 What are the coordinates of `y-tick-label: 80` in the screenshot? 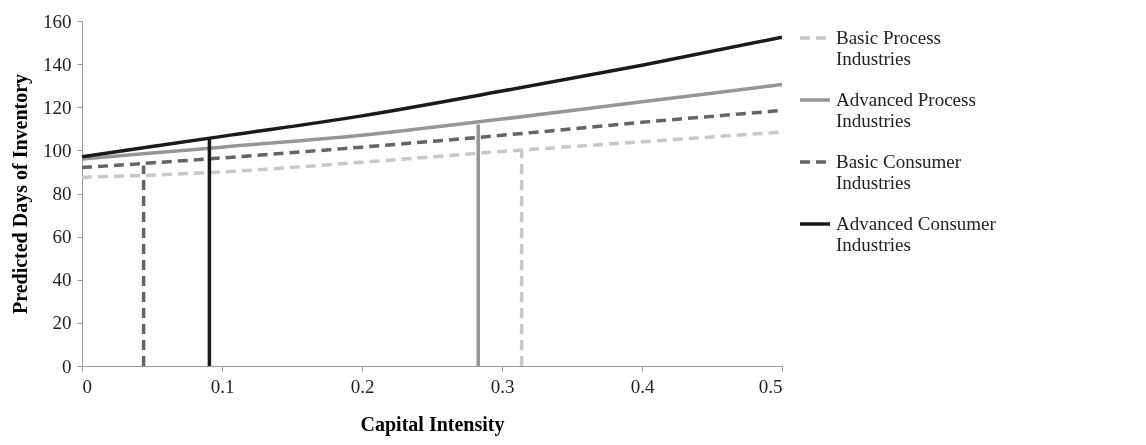 It's located at (62, 193).